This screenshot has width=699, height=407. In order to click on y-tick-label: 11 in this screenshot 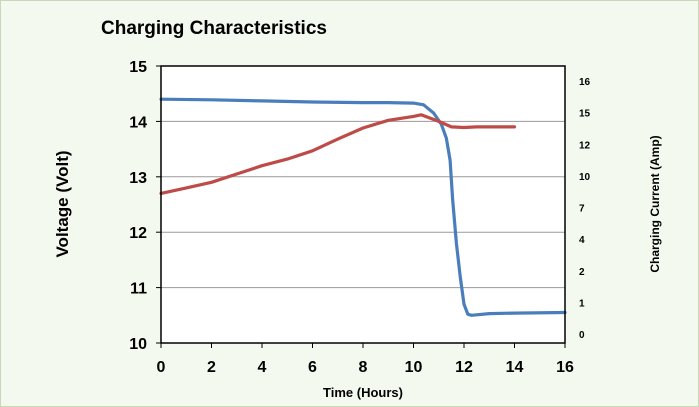, I will do `click(138, 289)`.